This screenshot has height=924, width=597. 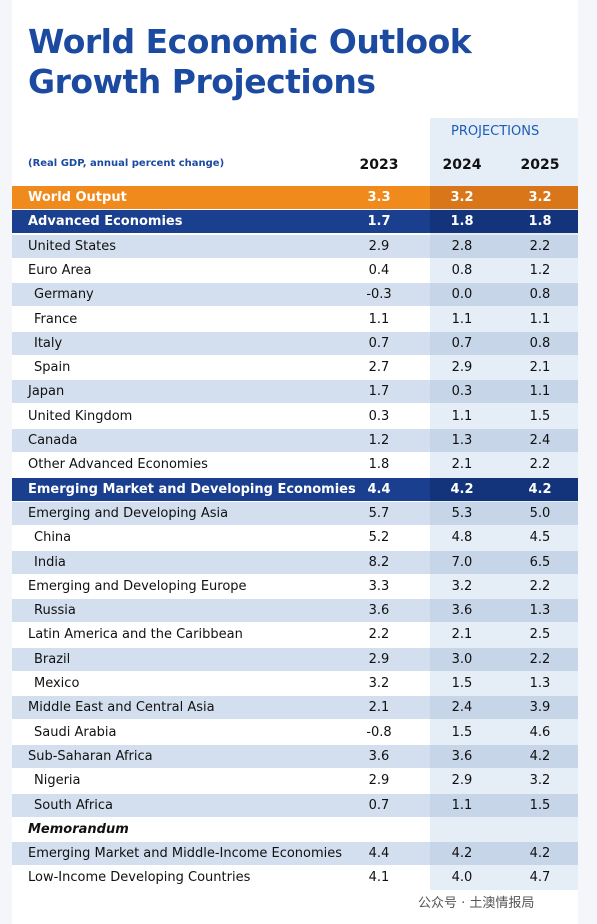 What do you see at coordinates (462, 659) in the screenshot?
I see `value-cell: 3.0` at bounding box center [462, 659].